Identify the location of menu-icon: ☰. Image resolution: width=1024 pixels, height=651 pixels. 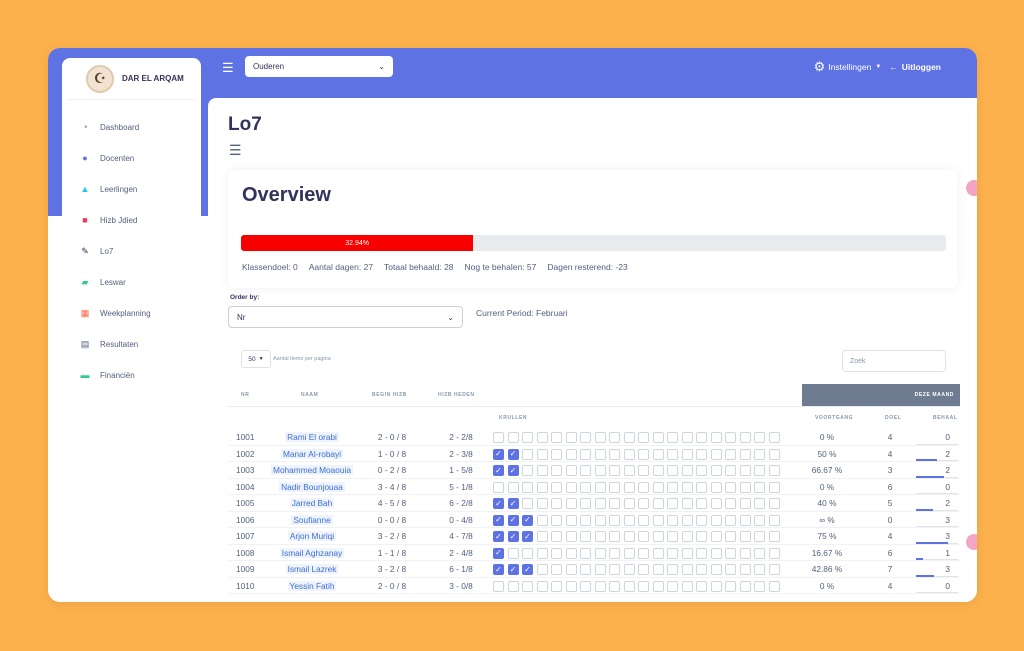
(228, 67).